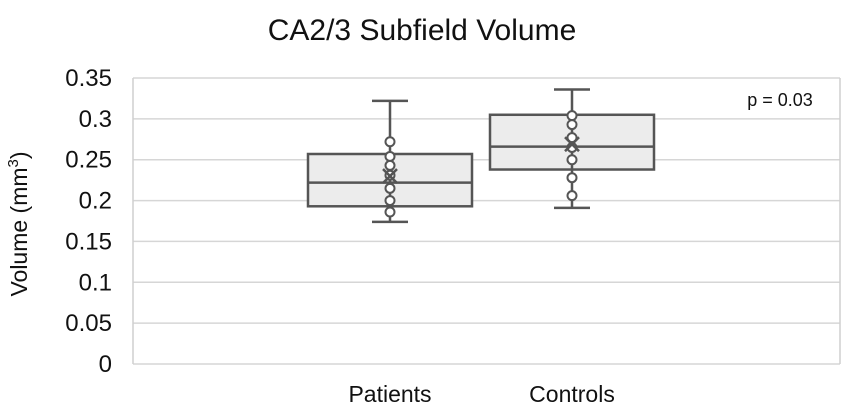  Describe the element at coordinates (780, 100) in the screenshot. I see `p-value-annotation: p = 0.03` at that location.